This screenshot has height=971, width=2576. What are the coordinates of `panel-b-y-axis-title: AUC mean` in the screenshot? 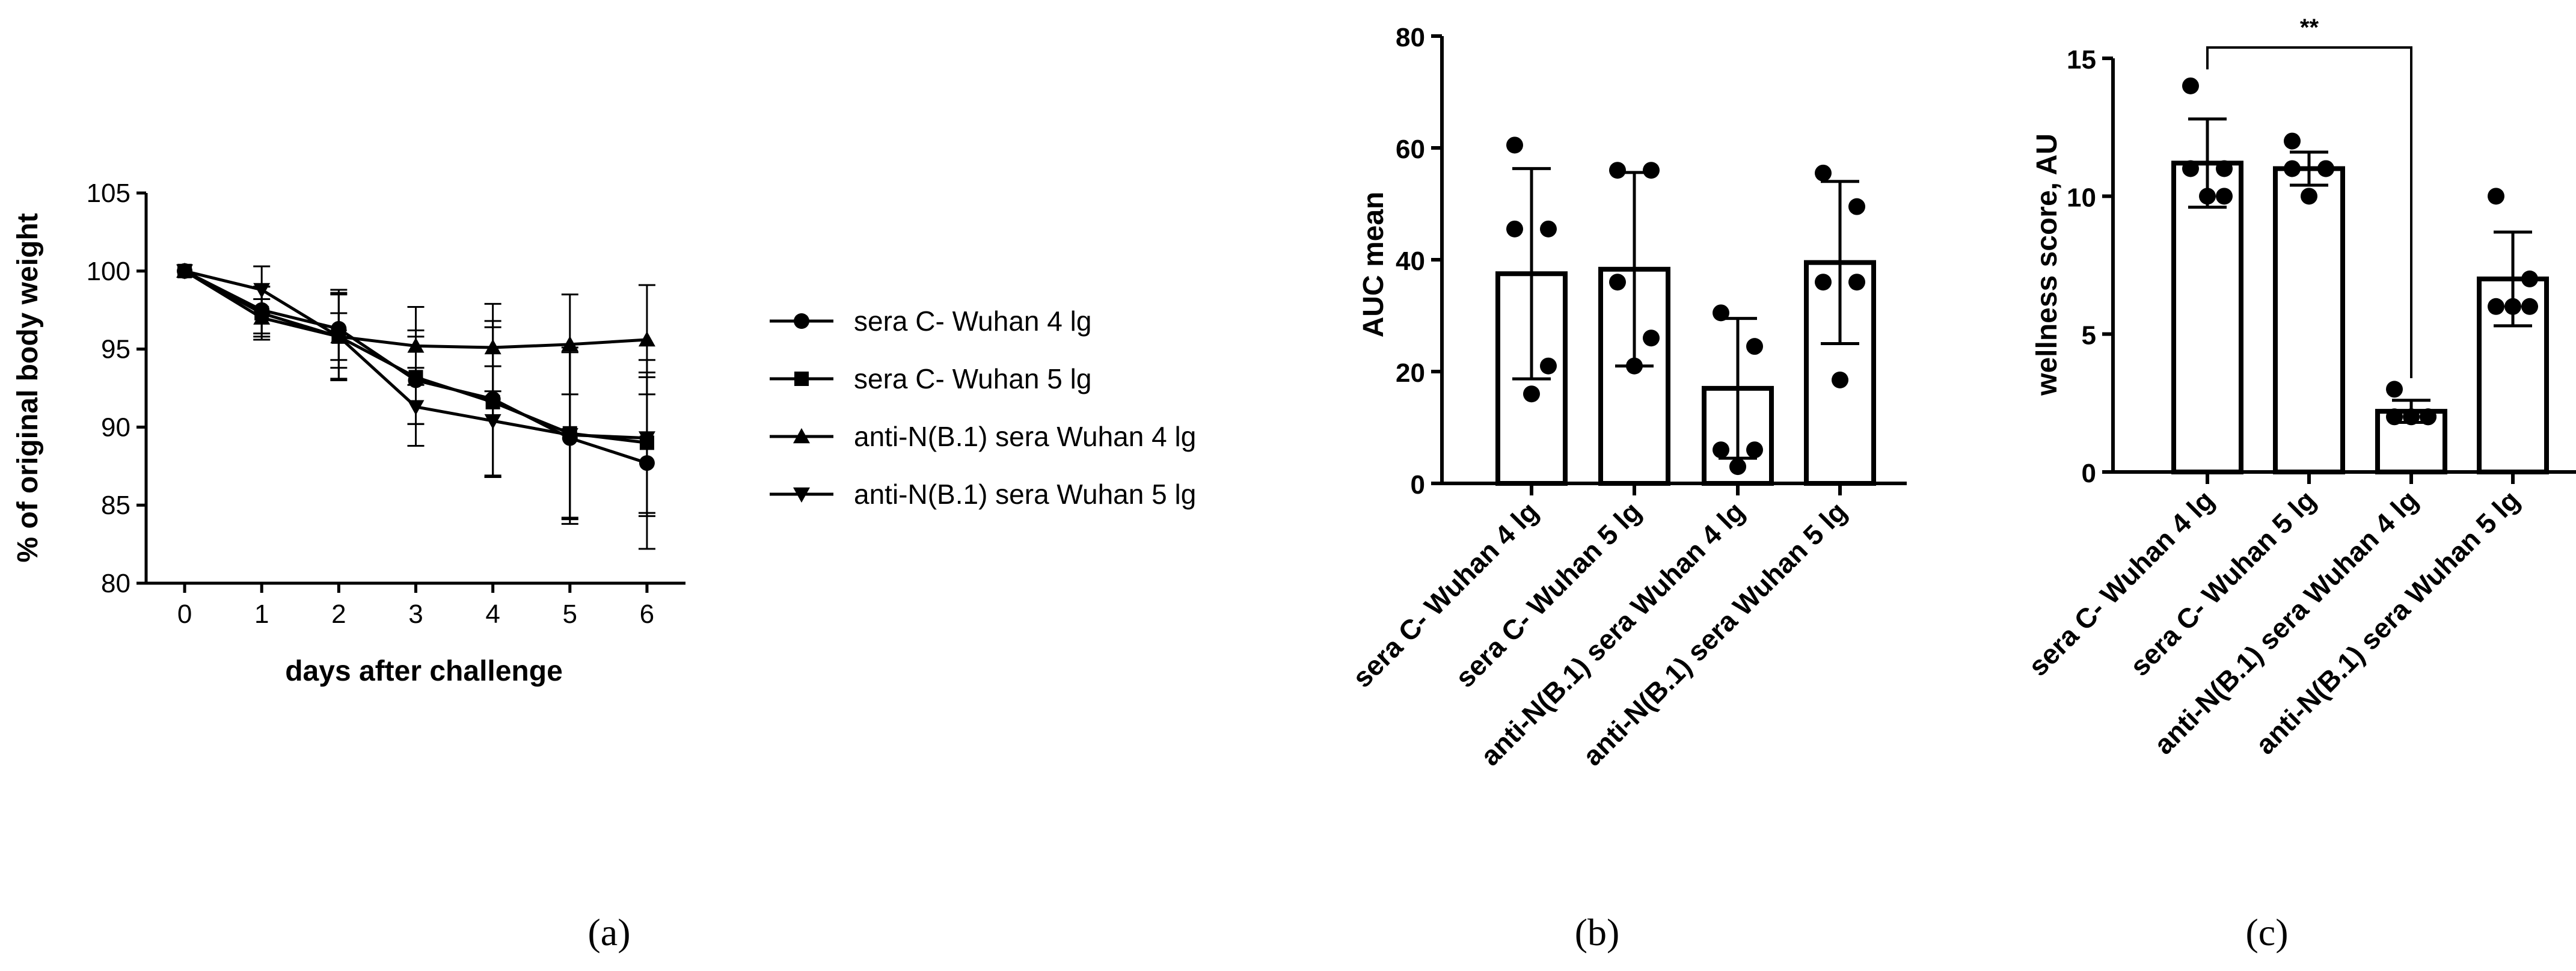 It's located at (1374, 265).